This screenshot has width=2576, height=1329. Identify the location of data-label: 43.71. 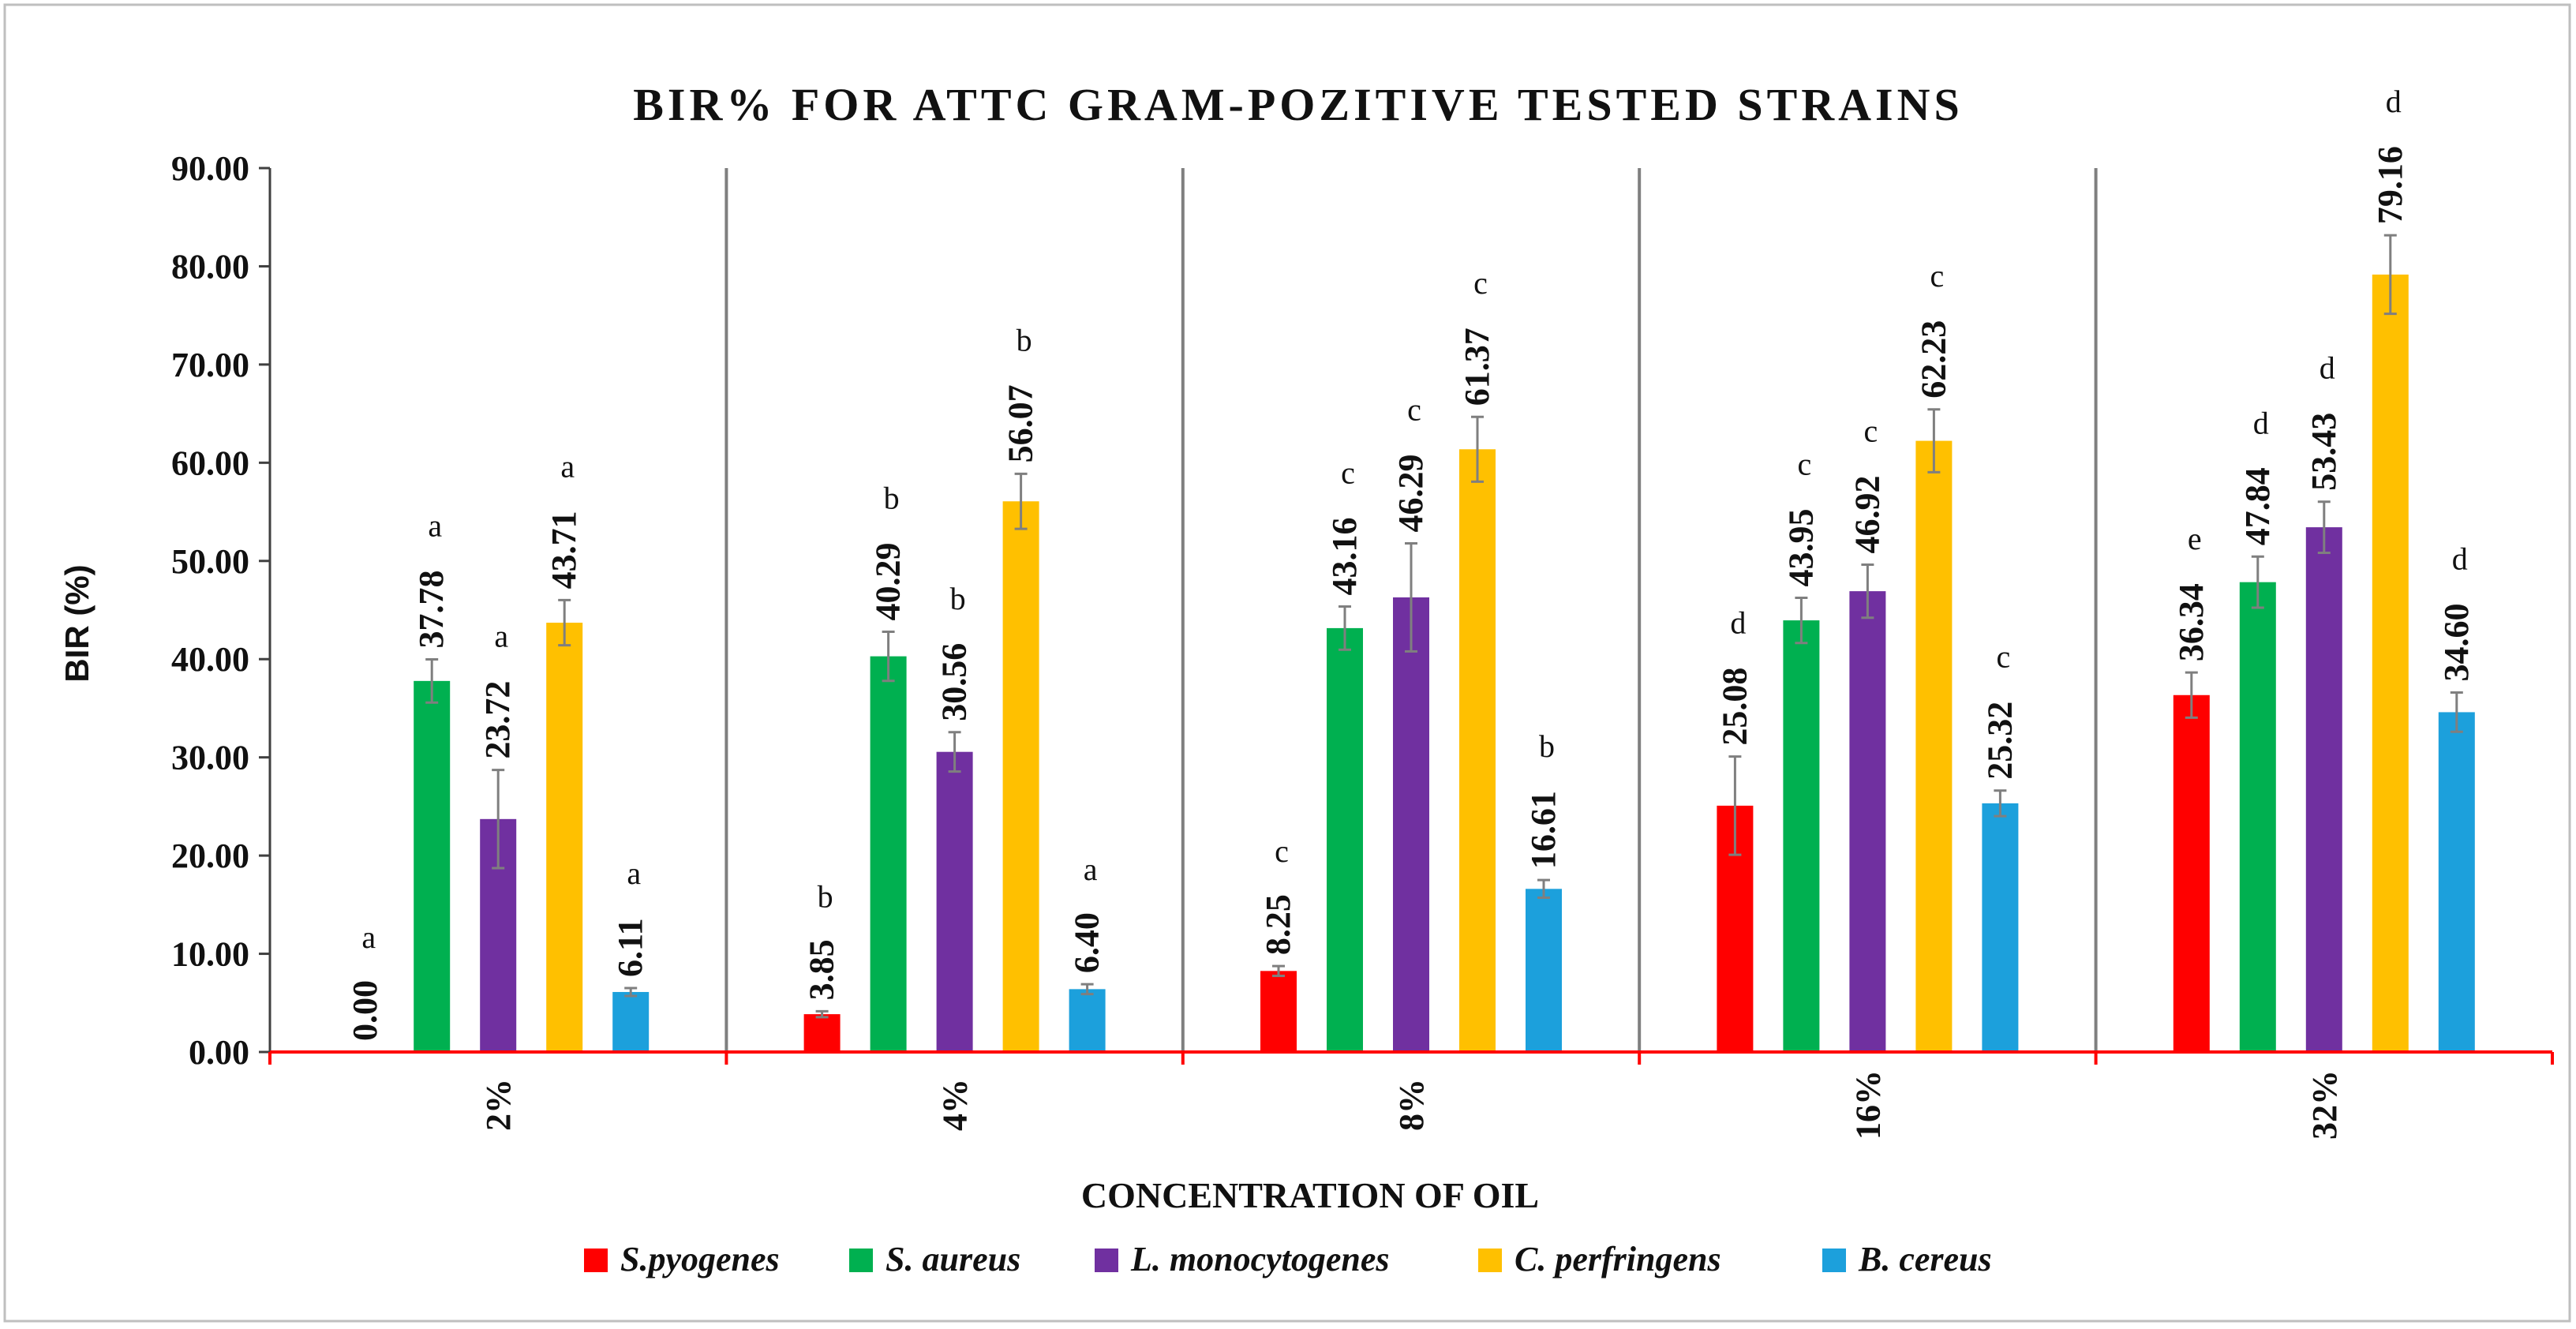
(564, 550).